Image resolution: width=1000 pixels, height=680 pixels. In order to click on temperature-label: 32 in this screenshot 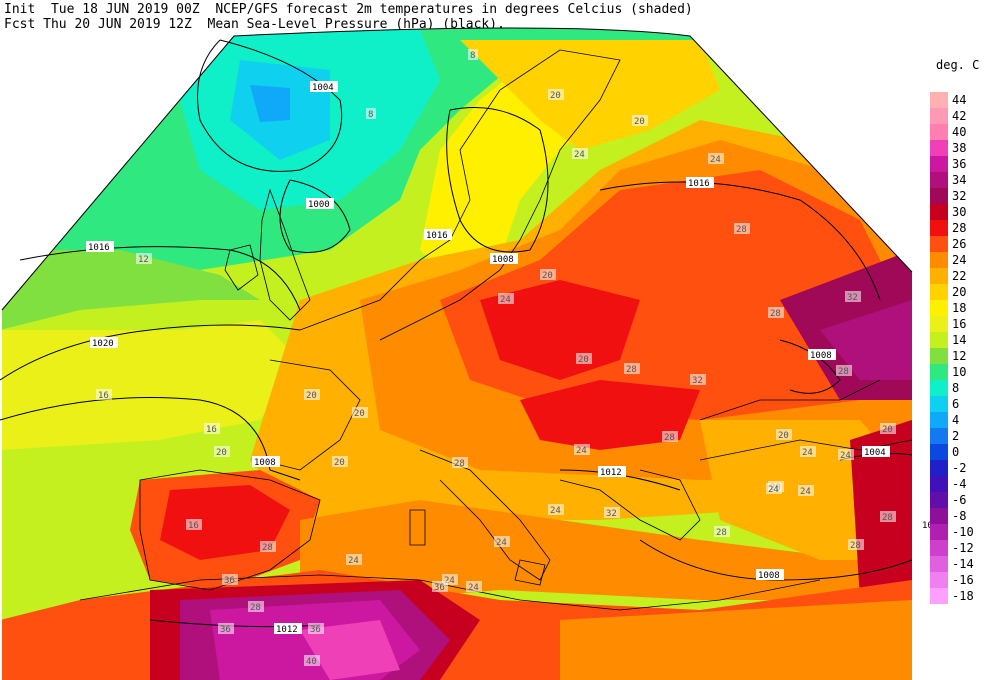, I will do `click(852, 298)`.